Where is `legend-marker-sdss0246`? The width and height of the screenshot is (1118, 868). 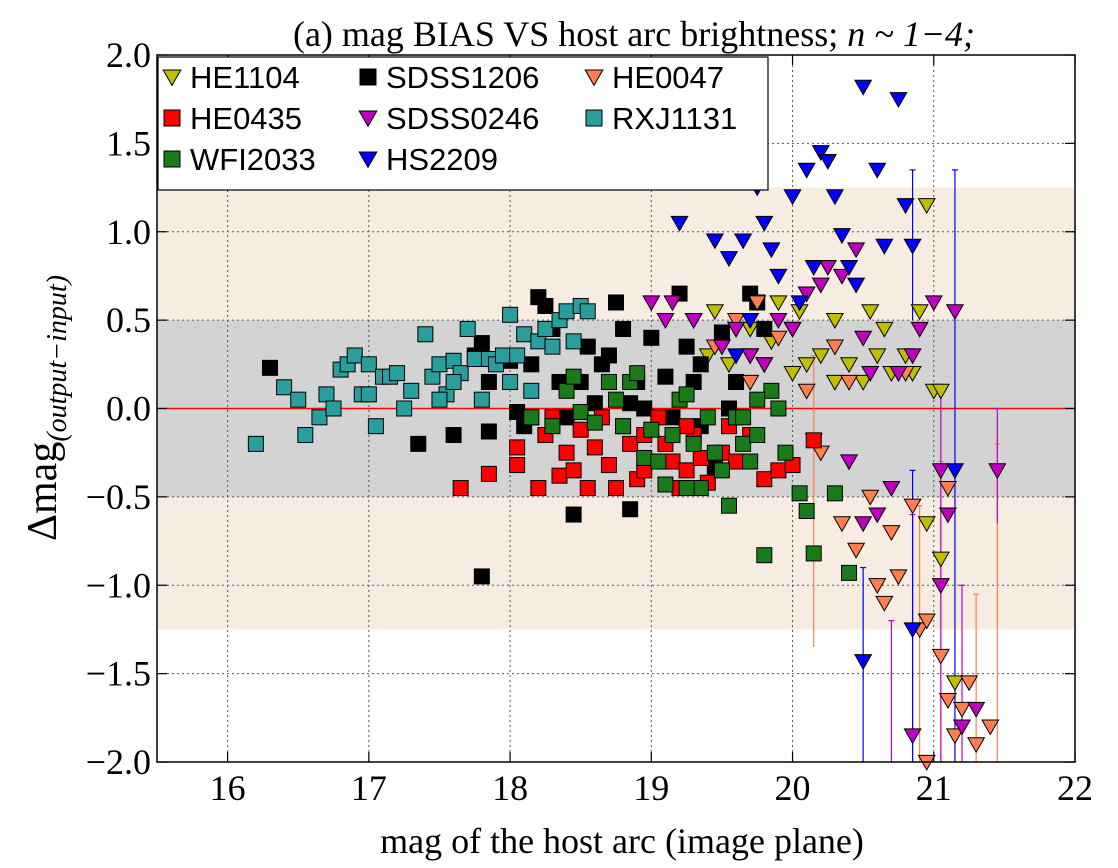
legend-marker-sdss0246 is located at coordinates (368, 119).